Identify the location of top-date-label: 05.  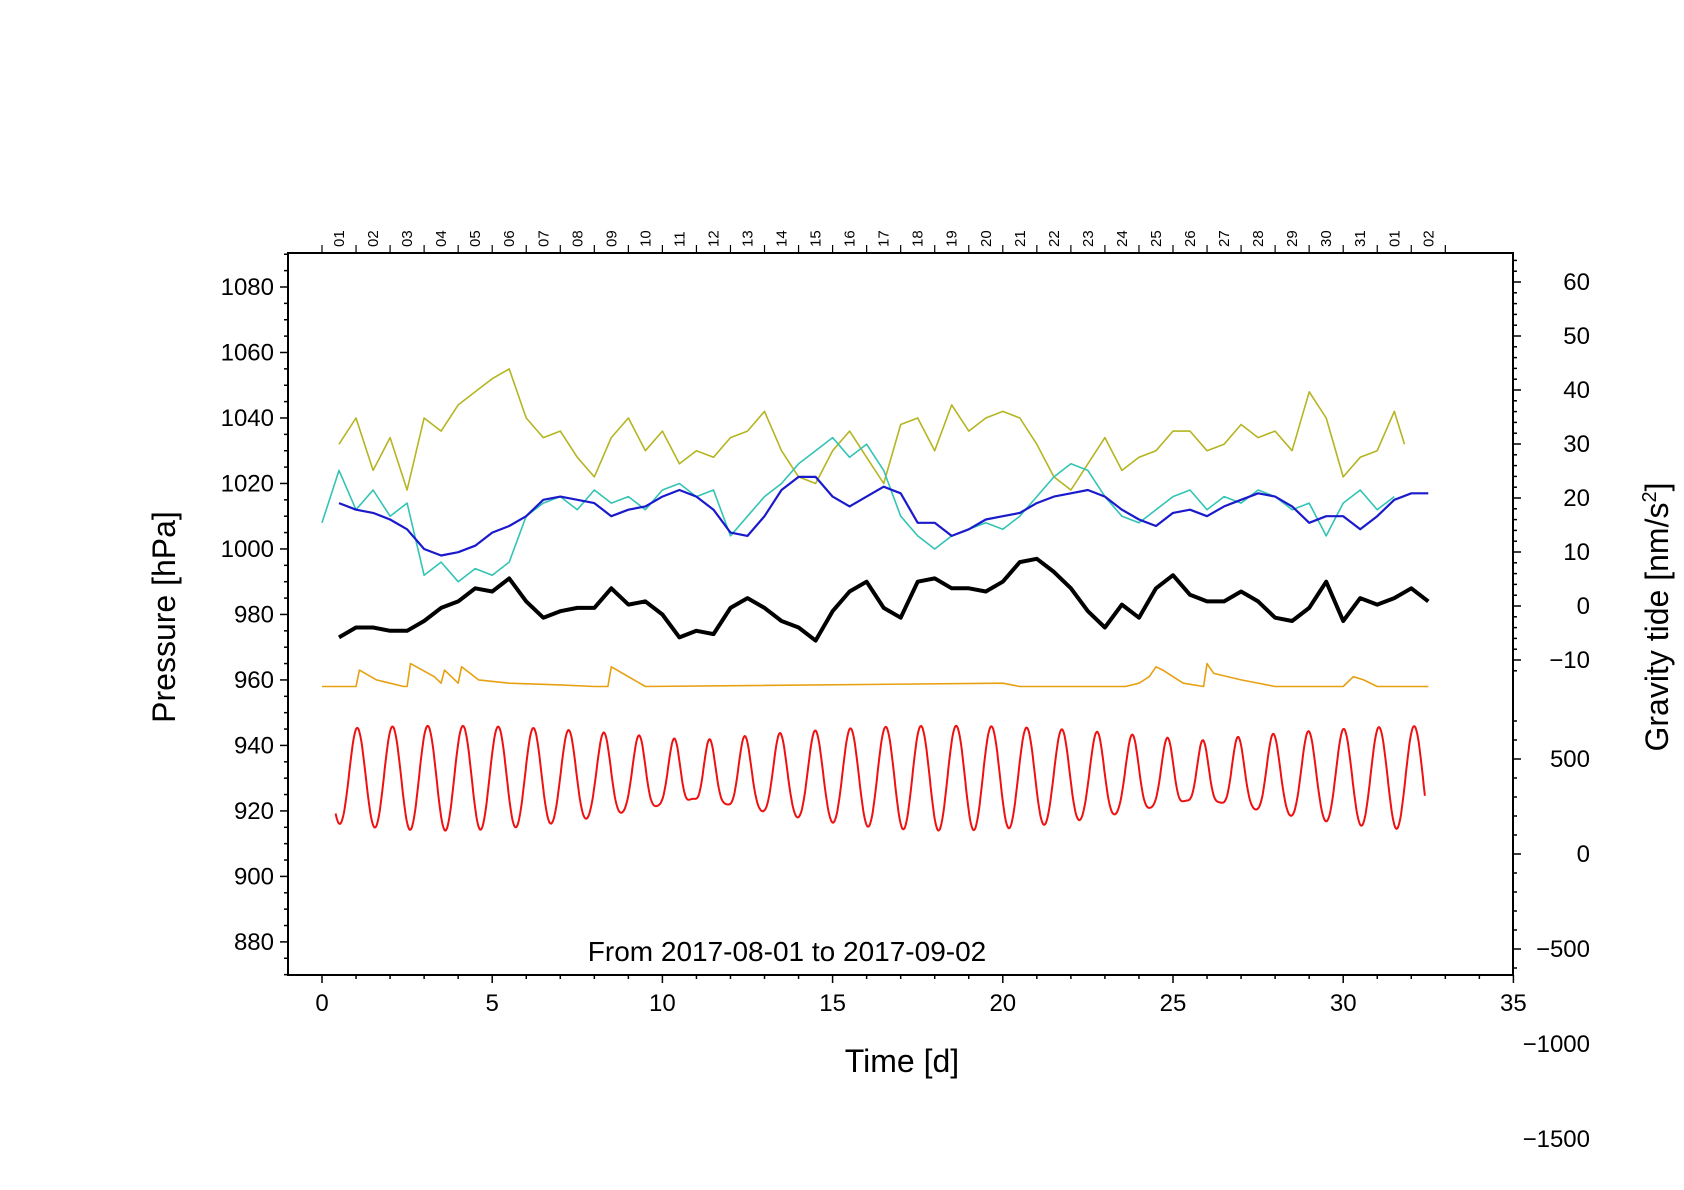
(475, 238).